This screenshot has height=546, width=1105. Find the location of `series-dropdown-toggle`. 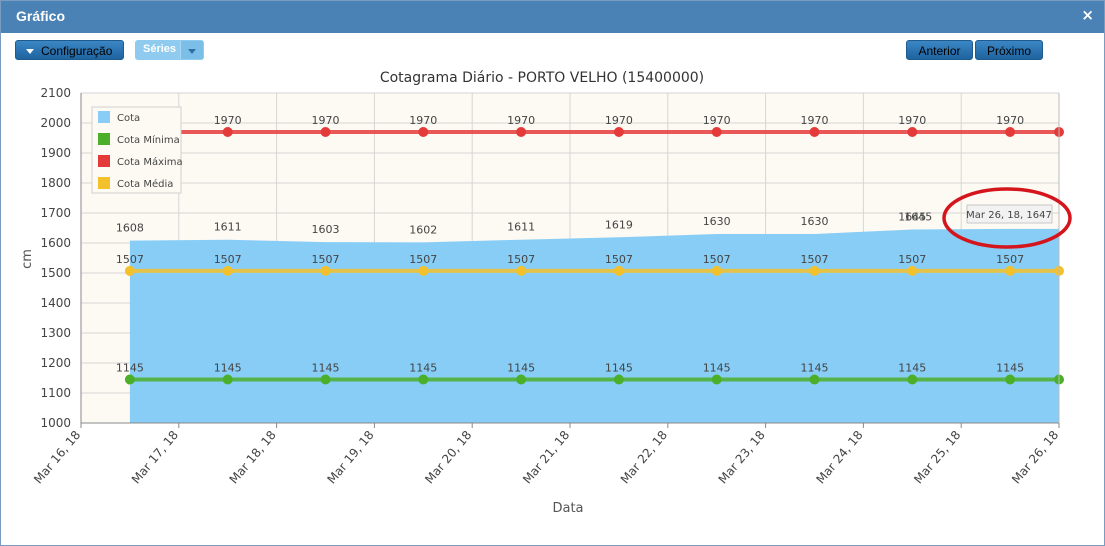

series-dropdown-toggle is located at coordinates (191, 50).